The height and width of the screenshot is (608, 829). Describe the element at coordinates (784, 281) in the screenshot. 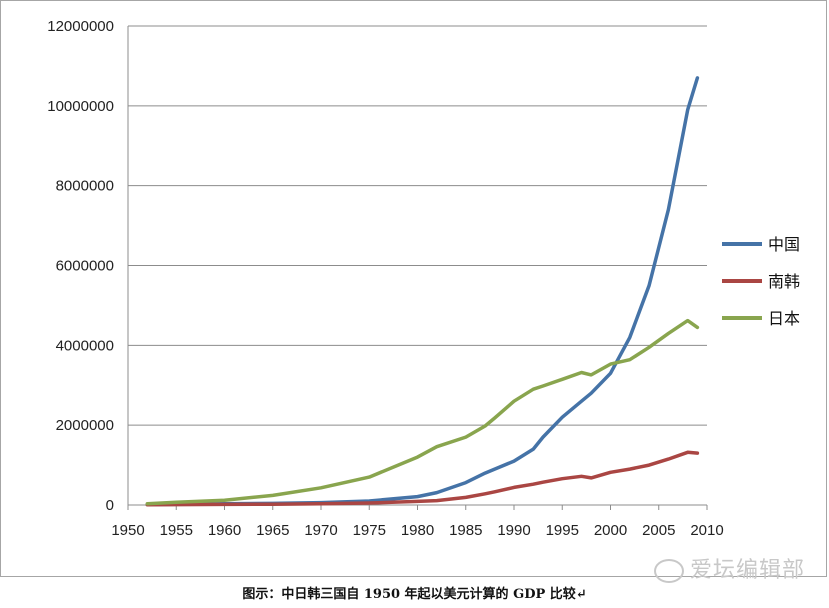

I see `legend-label: 南韩` at that location.